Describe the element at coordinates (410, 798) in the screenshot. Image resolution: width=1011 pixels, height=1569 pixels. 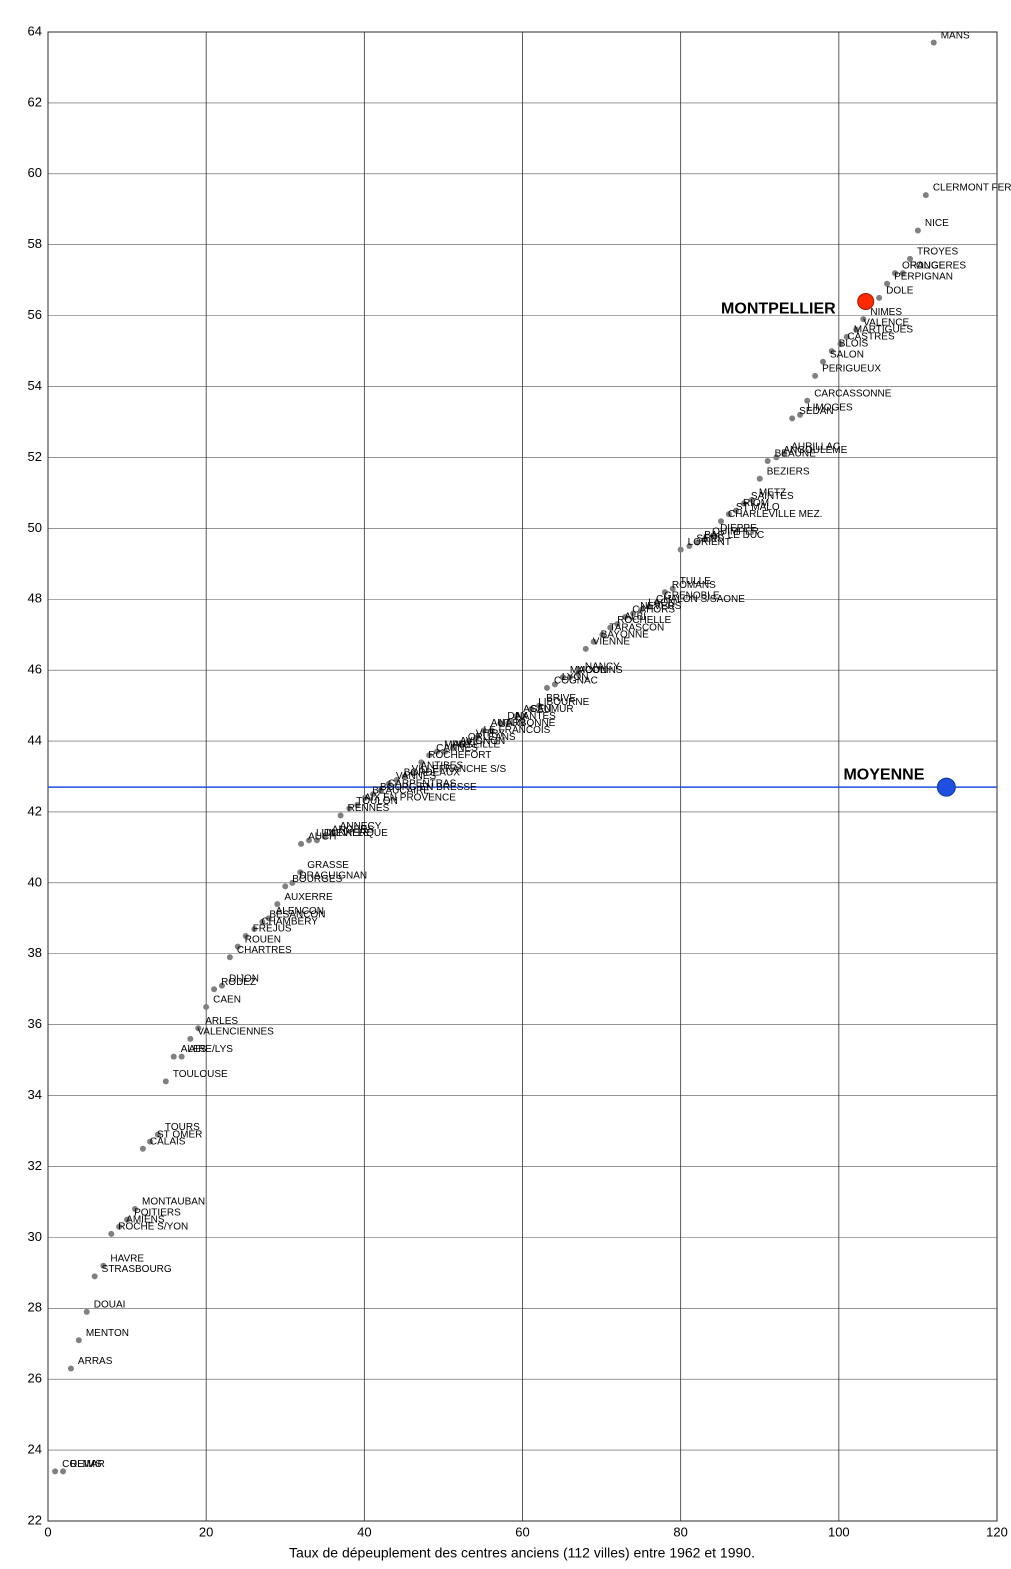
I see `point-label: AIX EN PROVENCE` at that location.